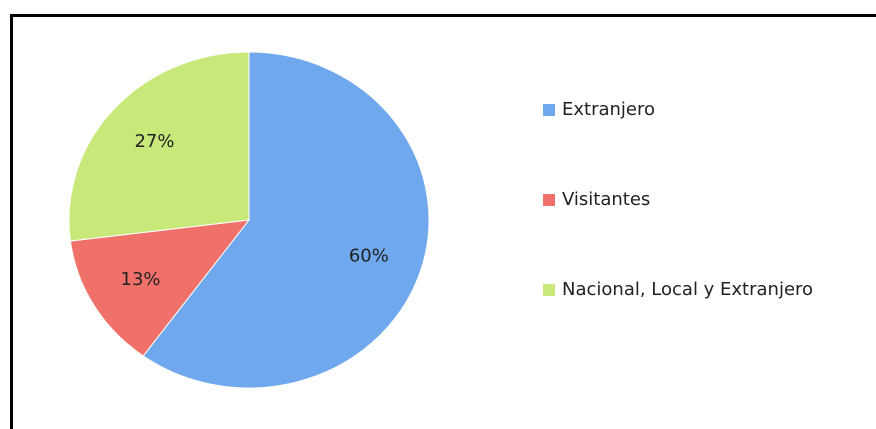  What do you see at coordinates (687, 289) in the screenshot?
I see `legend-label: Nacional, Local y Extranjero` at bounding box center [687, 289].